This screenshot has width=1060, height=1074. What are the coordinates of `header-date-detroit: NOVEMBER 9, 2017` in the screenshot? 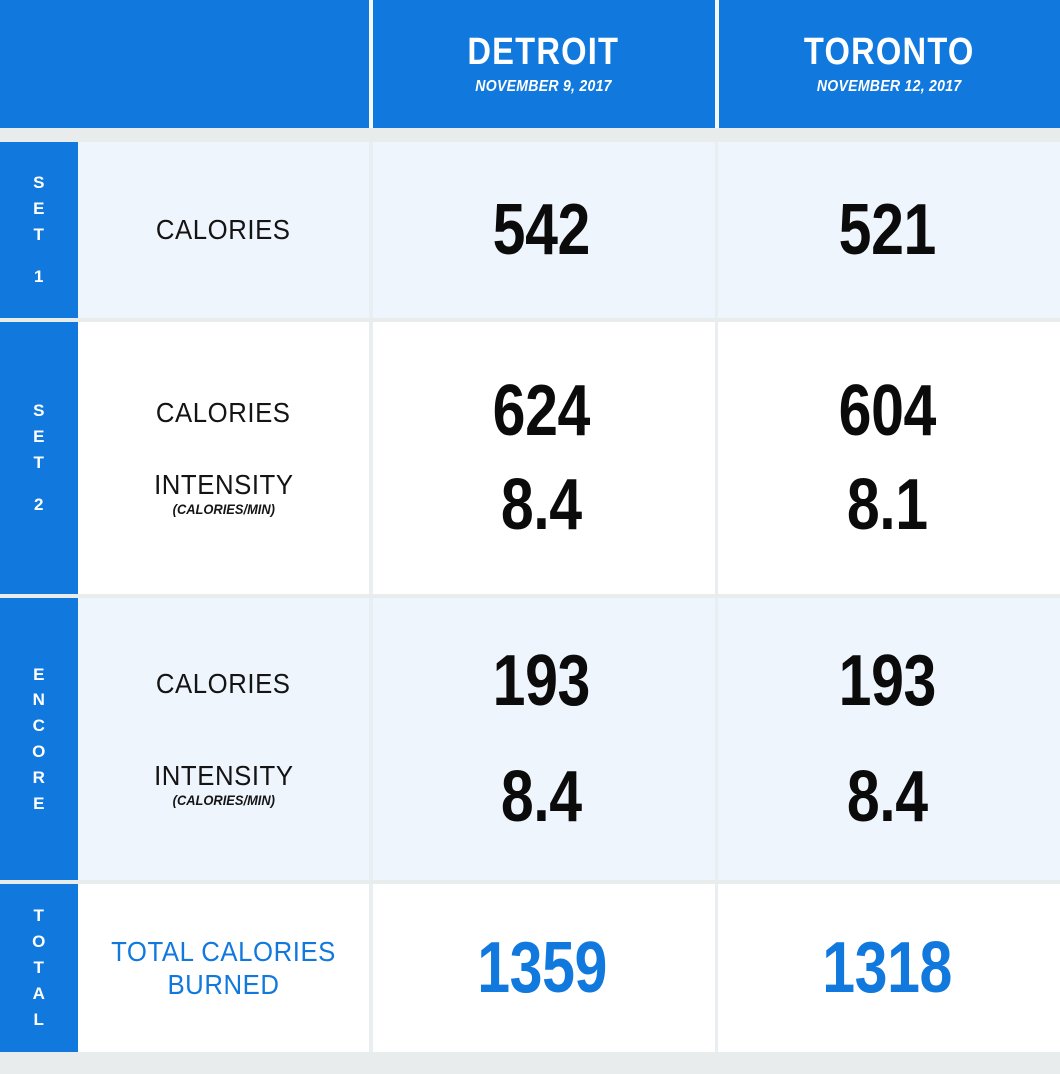 It's located at (543, 86).